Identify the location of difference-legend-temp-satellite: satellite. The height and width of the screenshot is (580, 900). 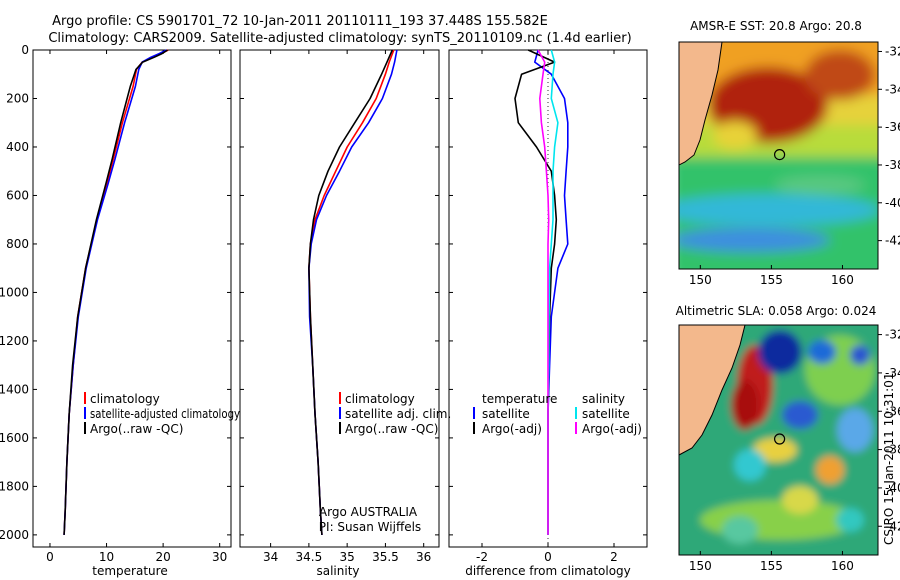
(506, 414).